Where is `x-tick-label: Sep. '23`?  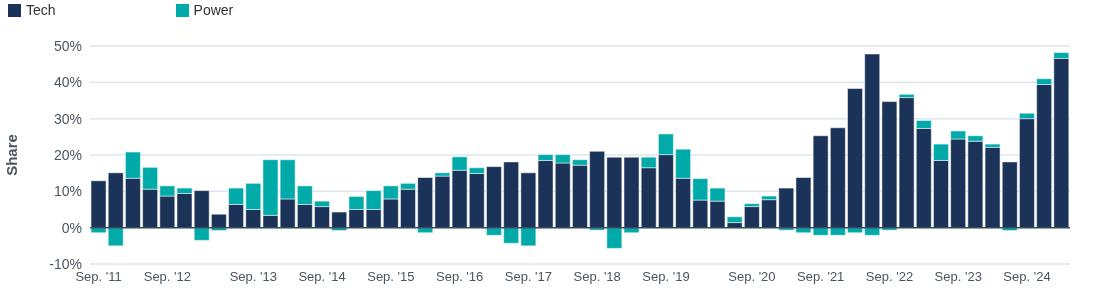 x-tick-label: Sep. '23 is located at coordinates (958, 277).